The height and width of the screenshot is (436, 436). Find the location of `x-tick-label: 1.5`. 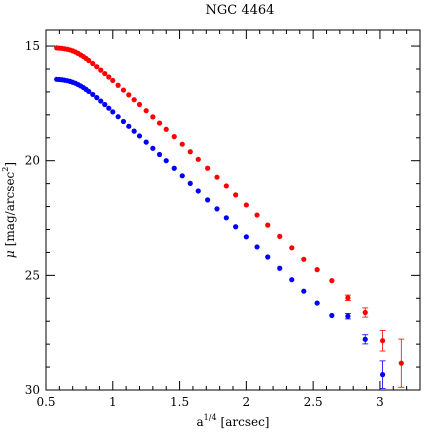

x-tick-label: 1.5 is located at coordinates (179, 402).